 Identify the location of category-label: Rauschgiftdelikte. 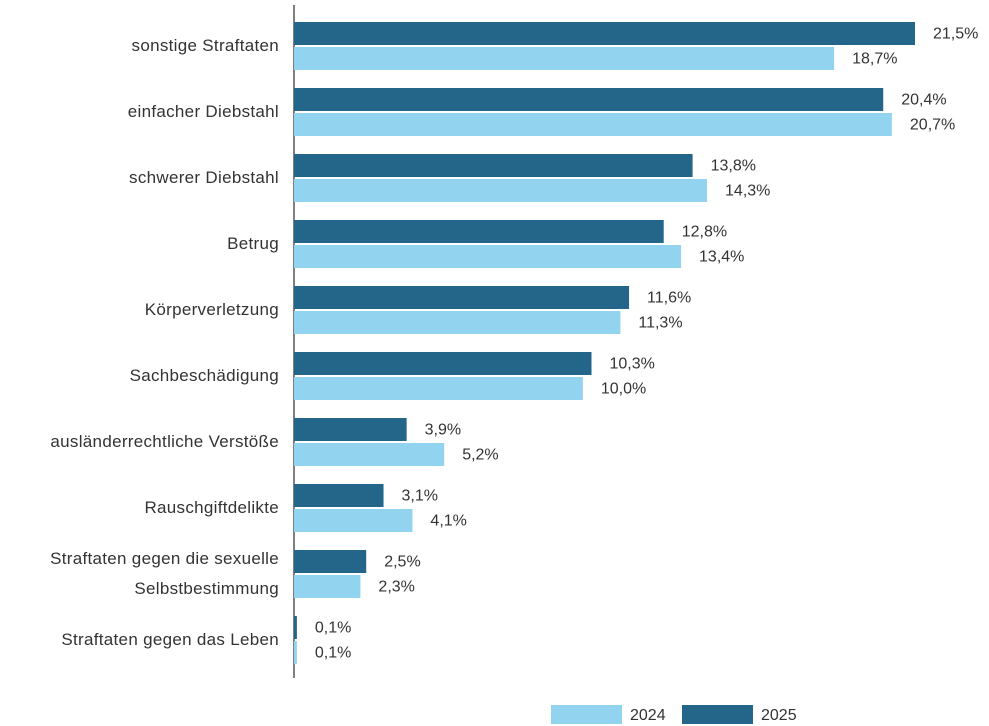
(211, 507).